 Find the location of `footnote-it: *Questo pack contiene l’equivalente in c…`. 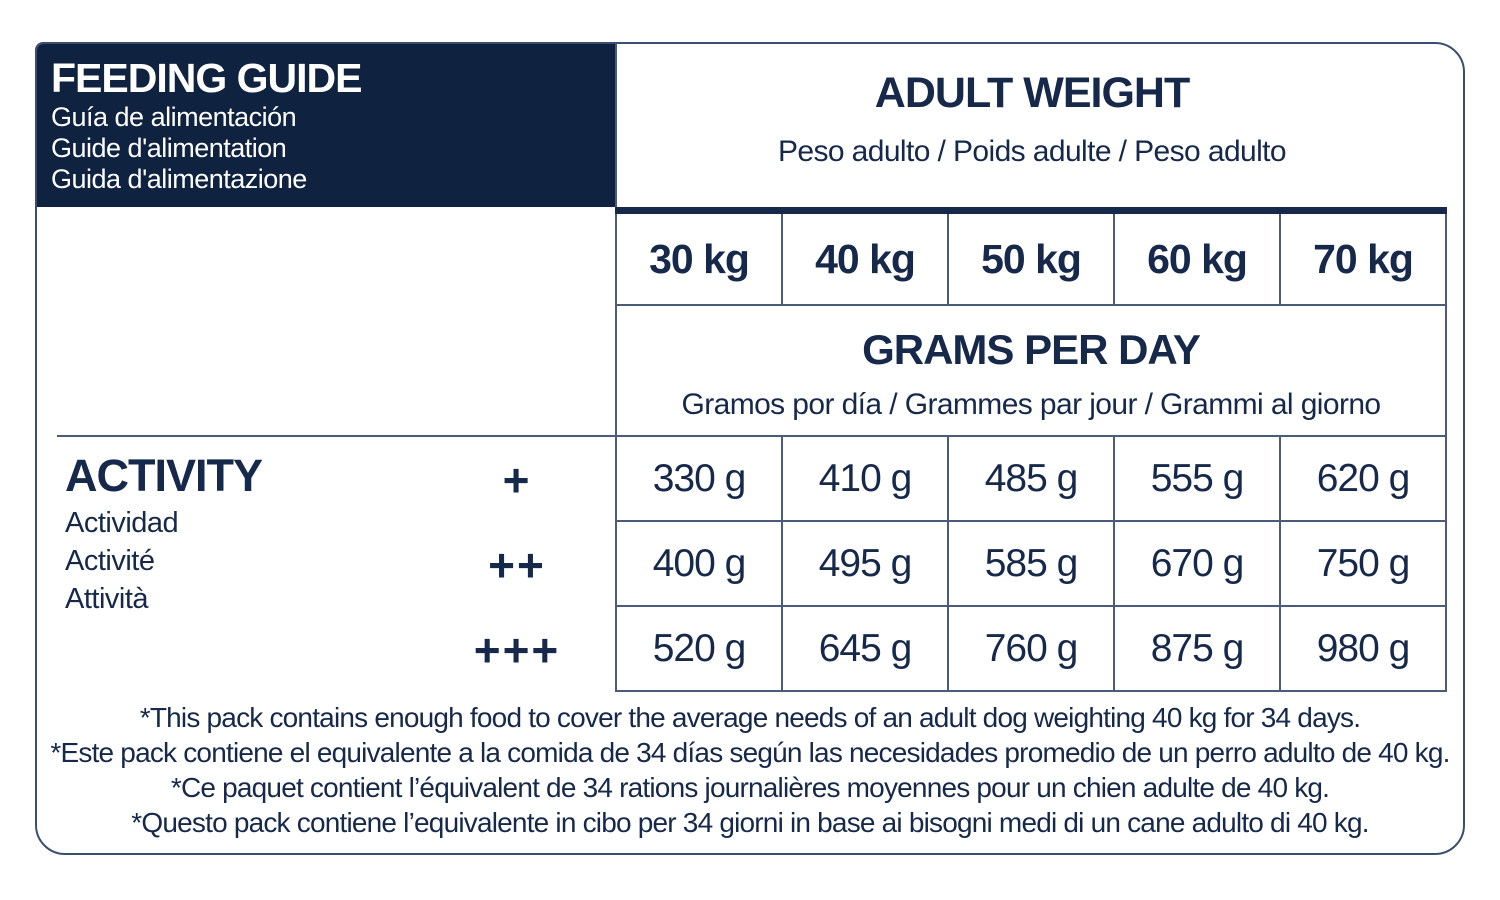

footnote-it: *Questo pack contiene l’equivalente in c… is located at coordinates (750, 822).